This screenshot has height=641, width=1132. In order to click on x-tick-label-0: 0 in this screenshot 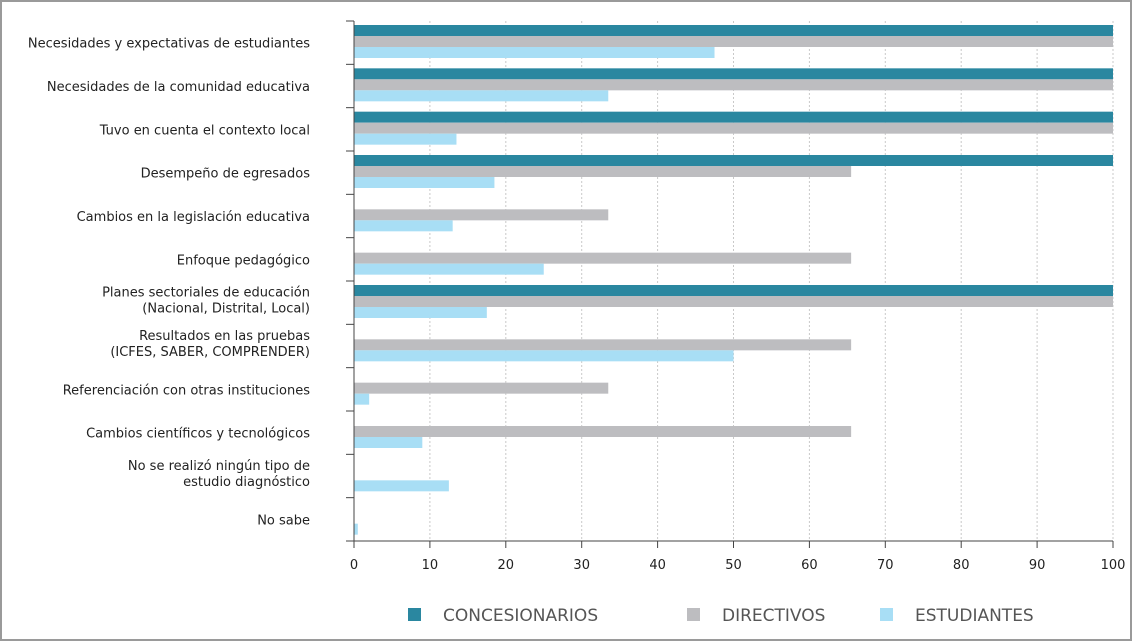, I will do `click(354, 565)`.